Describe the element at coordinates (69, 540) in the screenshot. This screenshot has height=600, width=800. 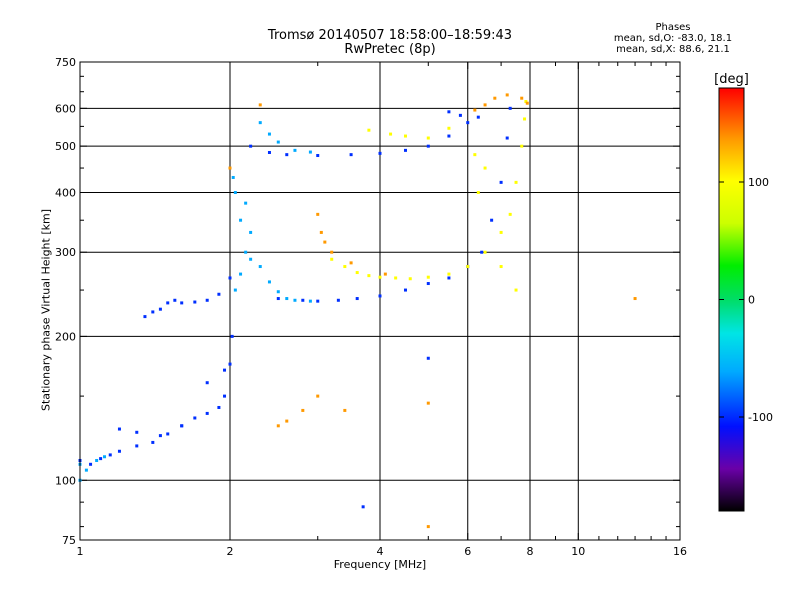
I see `y-tick-label: 75` at that location.